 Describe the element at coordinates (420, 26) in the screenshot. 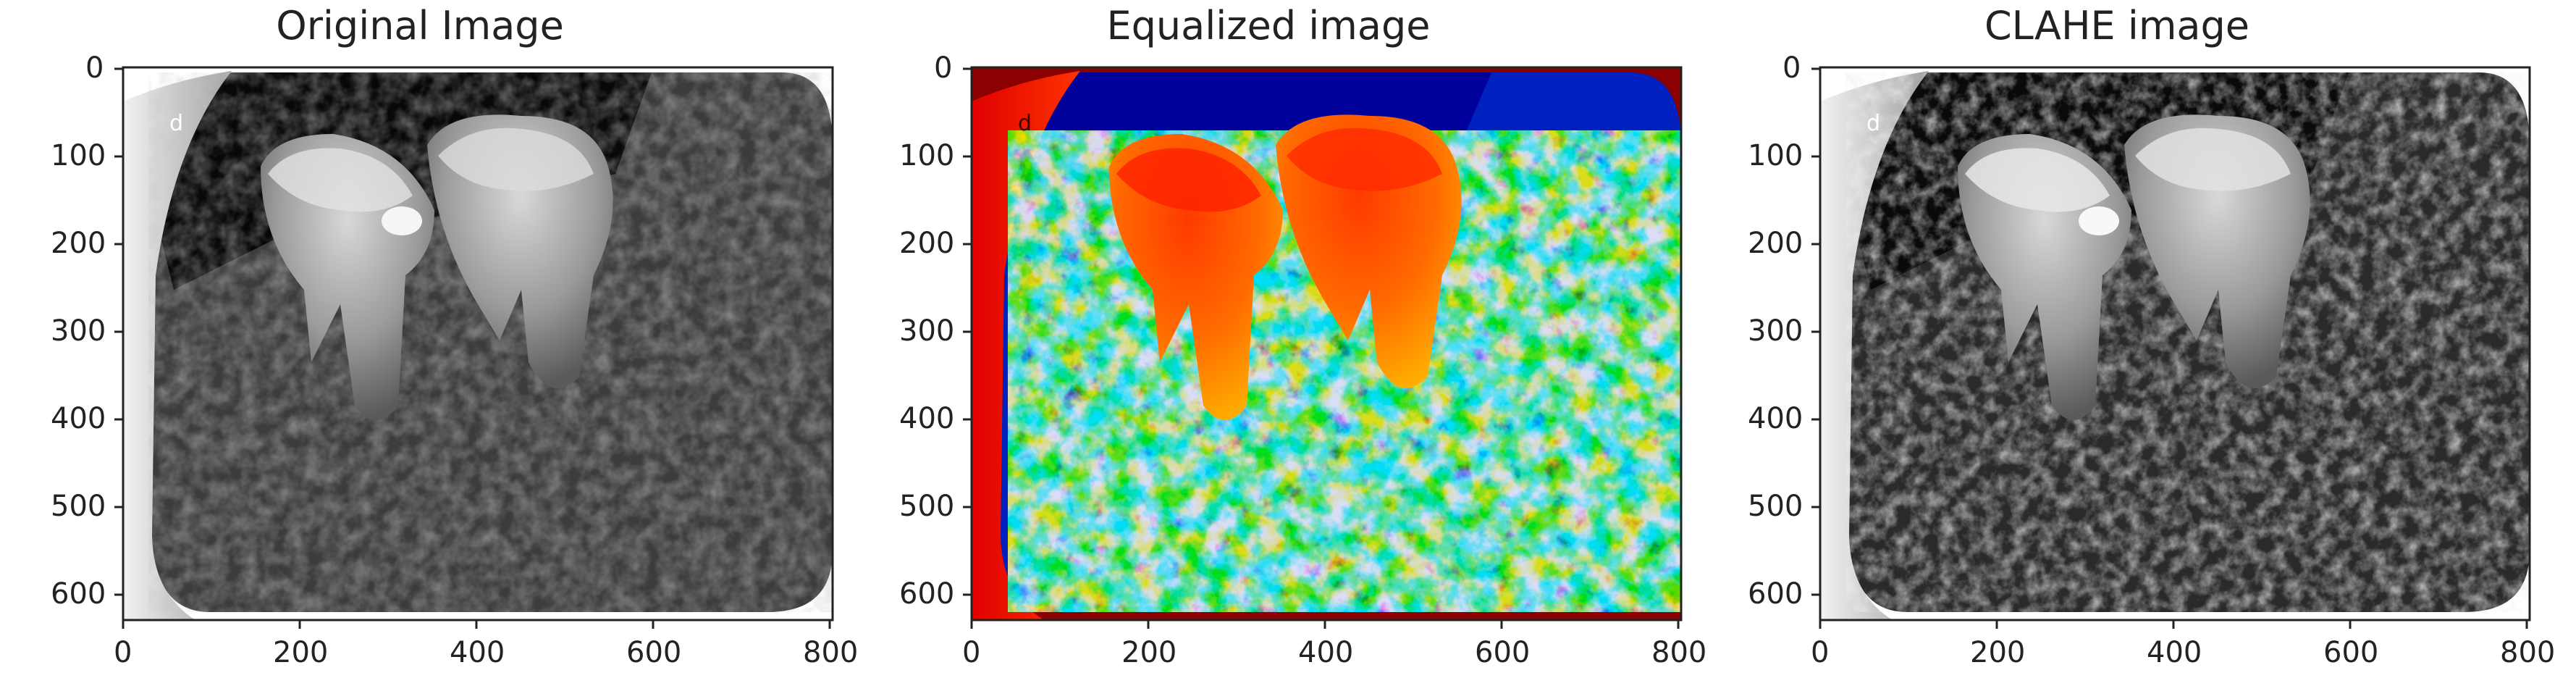

I see `panel-title-original: Original Image` at that location.